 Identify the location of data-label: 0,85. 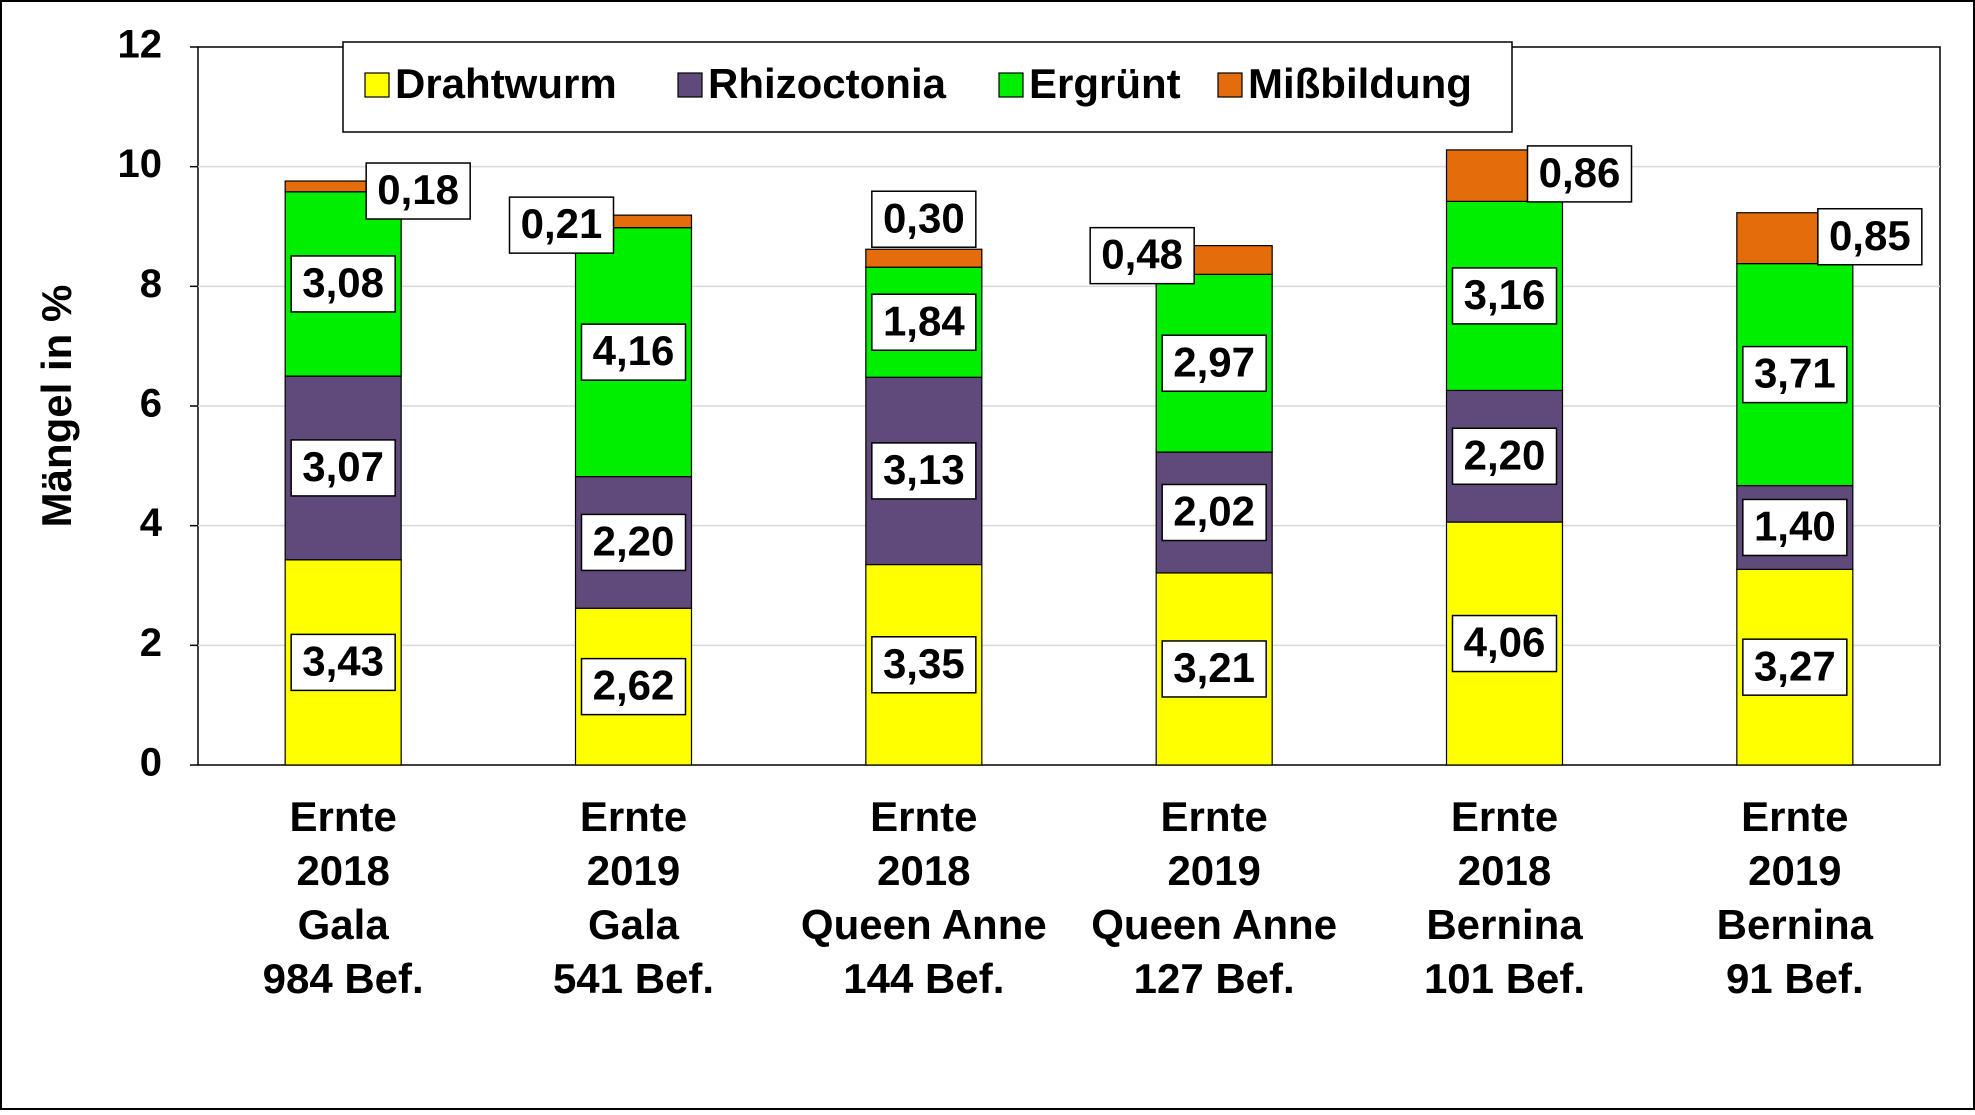
(1870, 235).